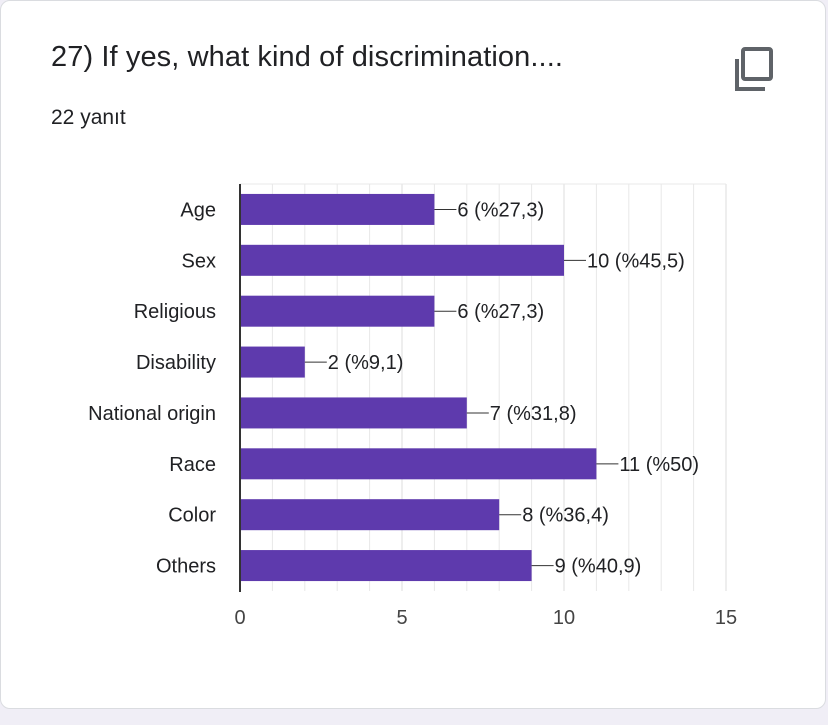  Describe the element at coordinates (175, 312) in the screenshot. I see `category-label: Religious` at that location.